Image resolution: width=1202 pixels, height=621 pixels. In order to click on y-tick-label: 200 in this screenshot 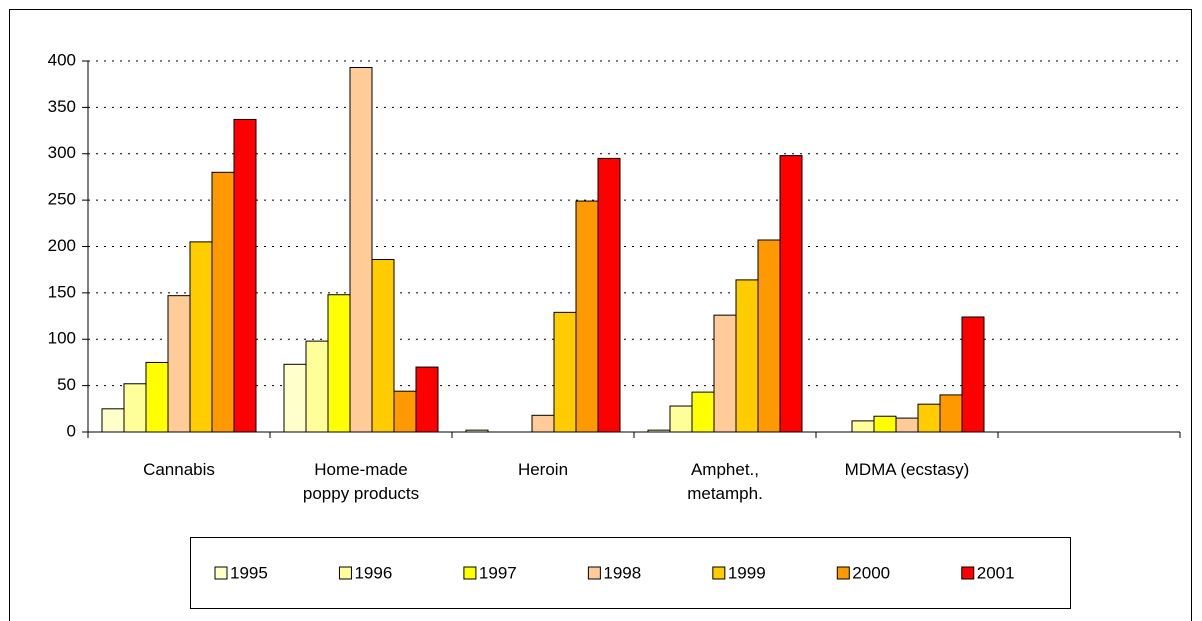, I will do `click(62, 245)`.